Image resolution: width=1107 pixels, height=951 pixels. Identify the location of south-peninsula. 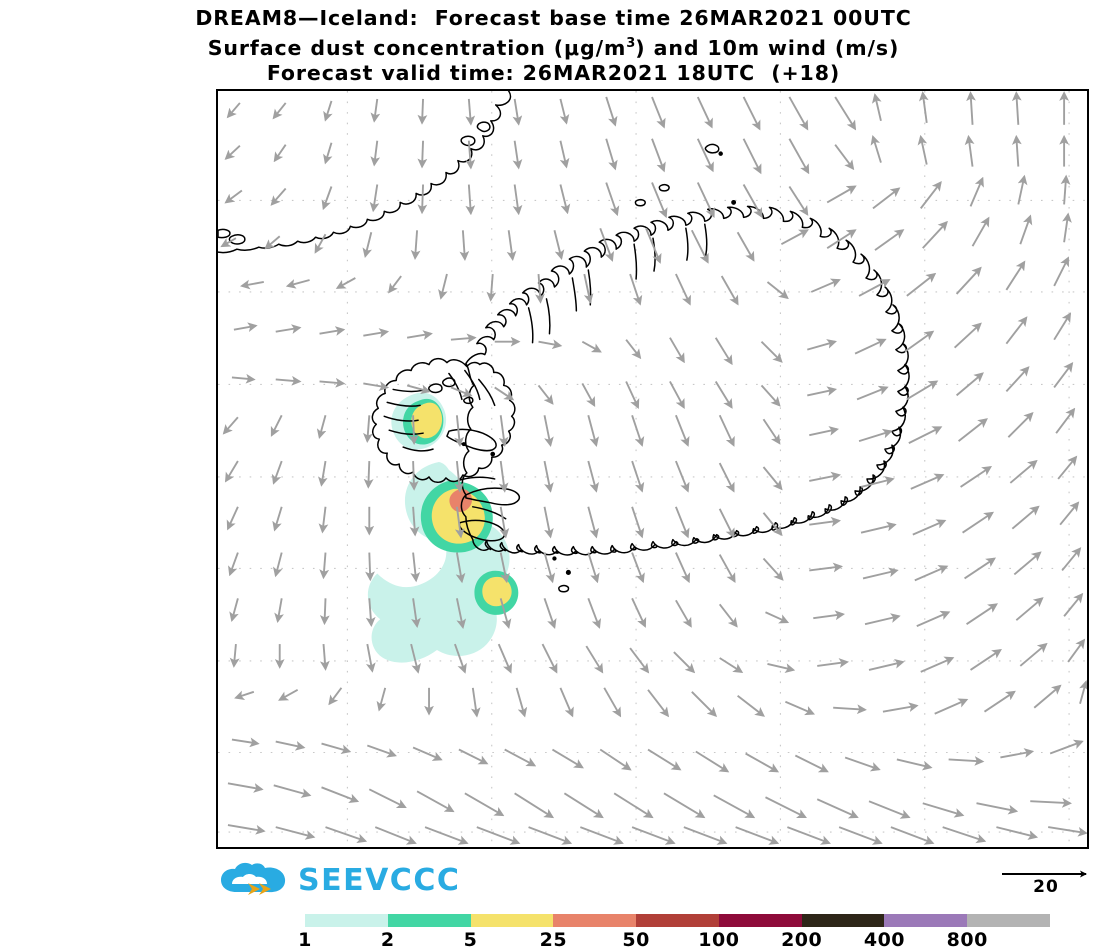
(482, 530).